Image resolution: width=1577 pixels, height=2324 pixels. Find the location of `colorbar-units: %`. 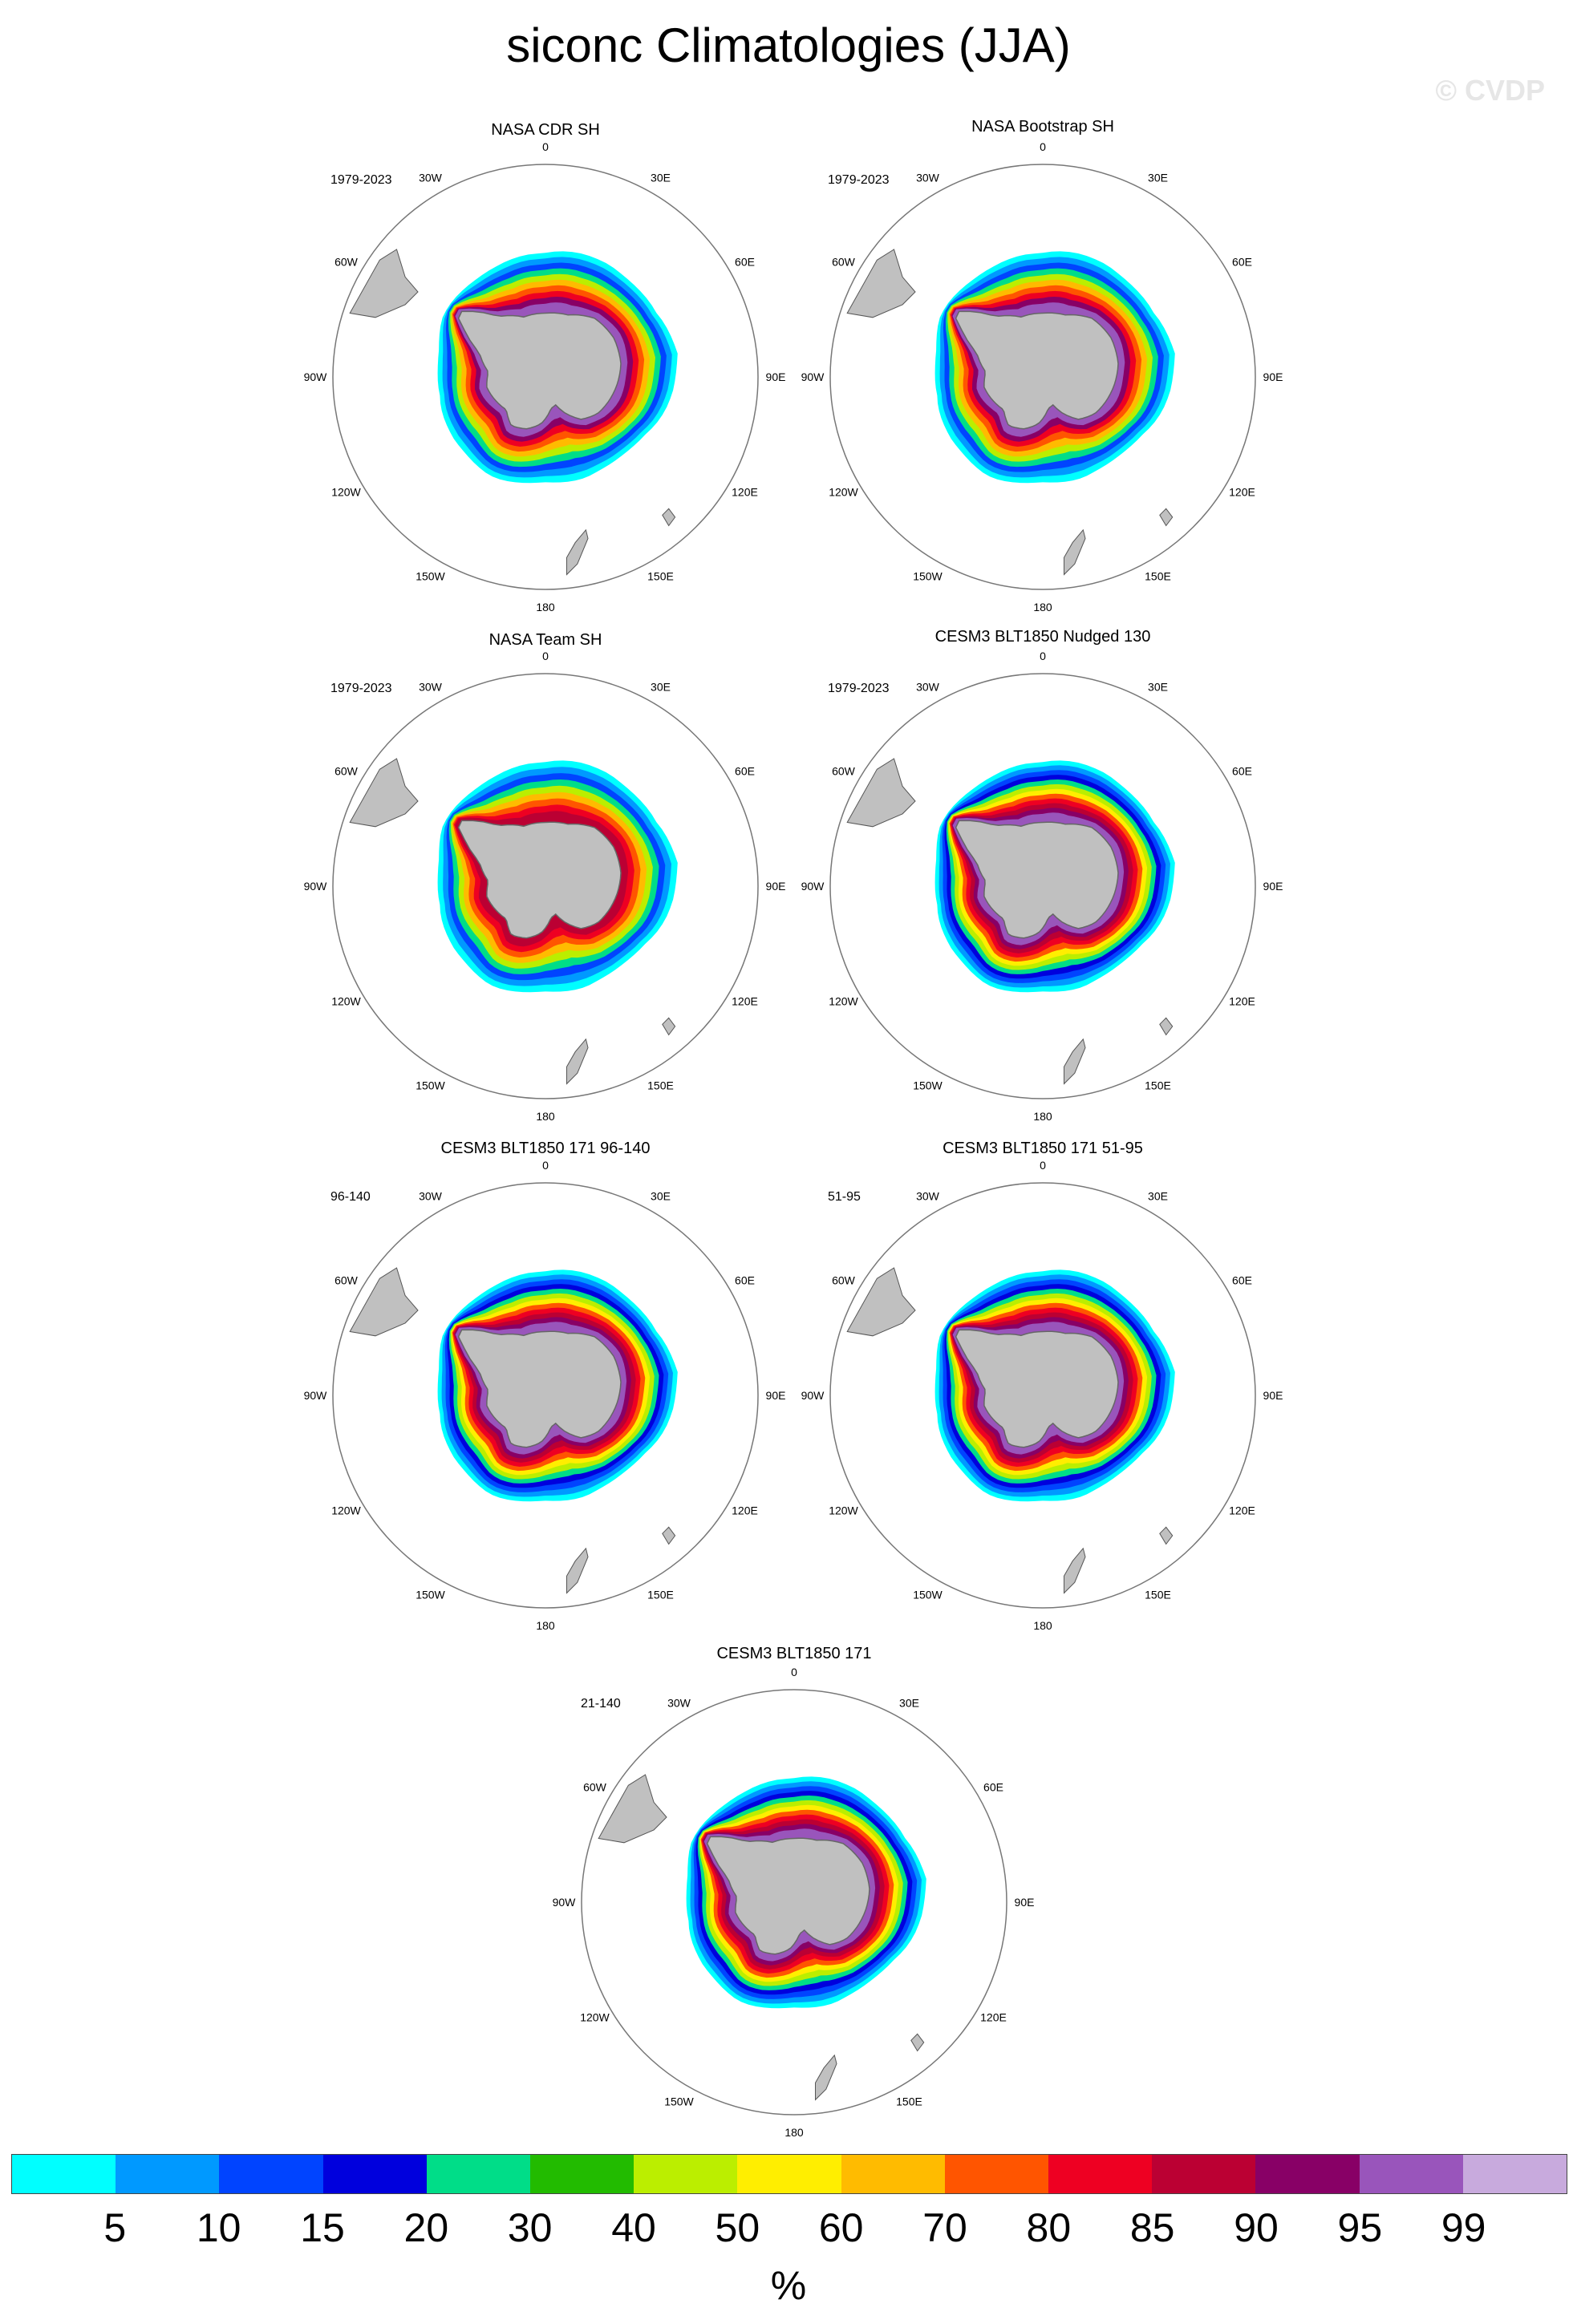

colorbar-units: % is located at coordinates (788, 2285).